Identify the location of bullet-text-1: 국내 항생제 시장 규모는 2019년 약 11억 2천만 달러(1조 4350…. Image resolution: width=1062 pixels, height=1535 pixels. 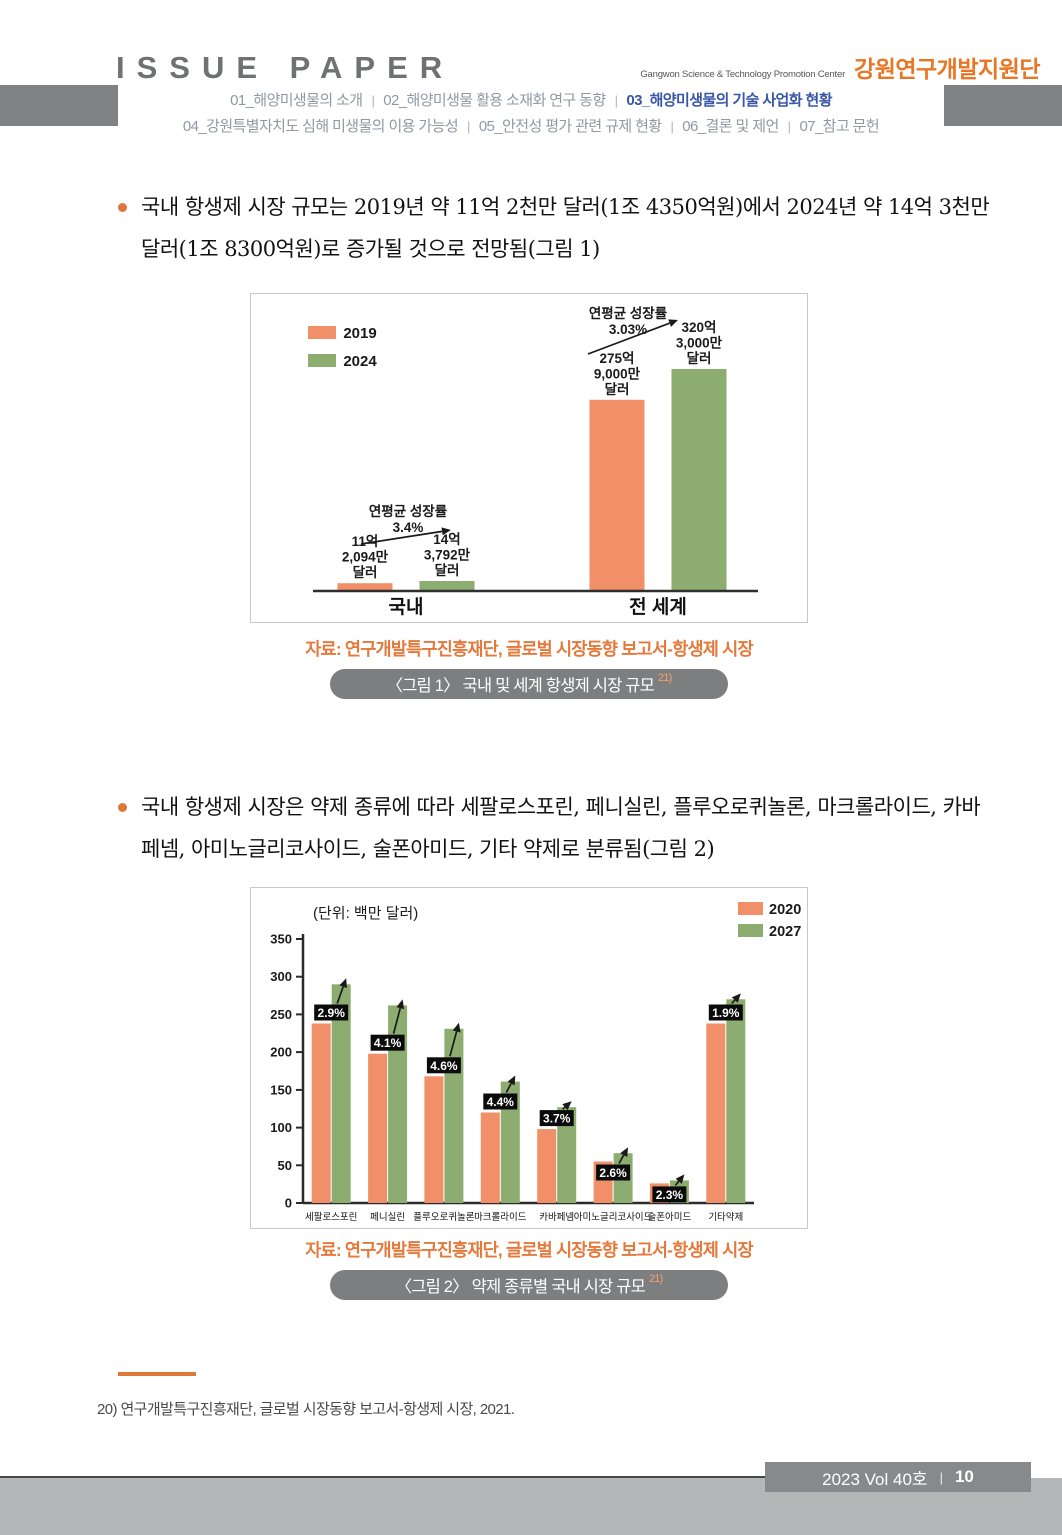
(565, 228).